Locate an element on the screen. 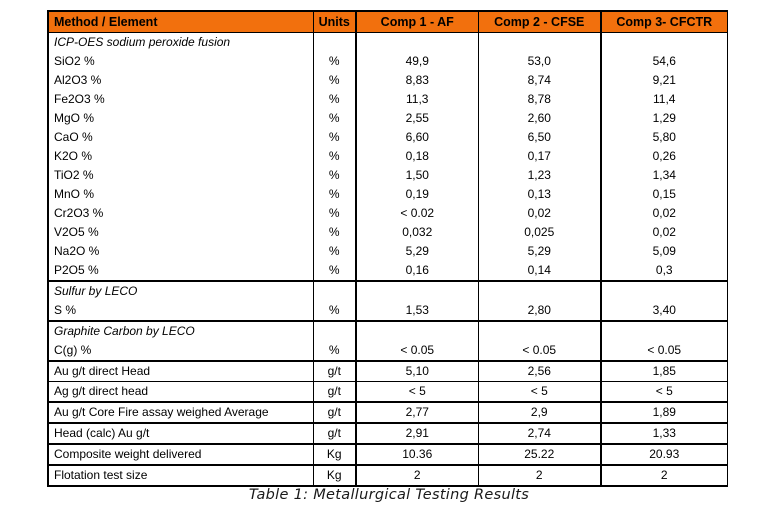  data-row: SiO2 %% 49,9 53,0 54,6 is located at coordinates (387, 61).